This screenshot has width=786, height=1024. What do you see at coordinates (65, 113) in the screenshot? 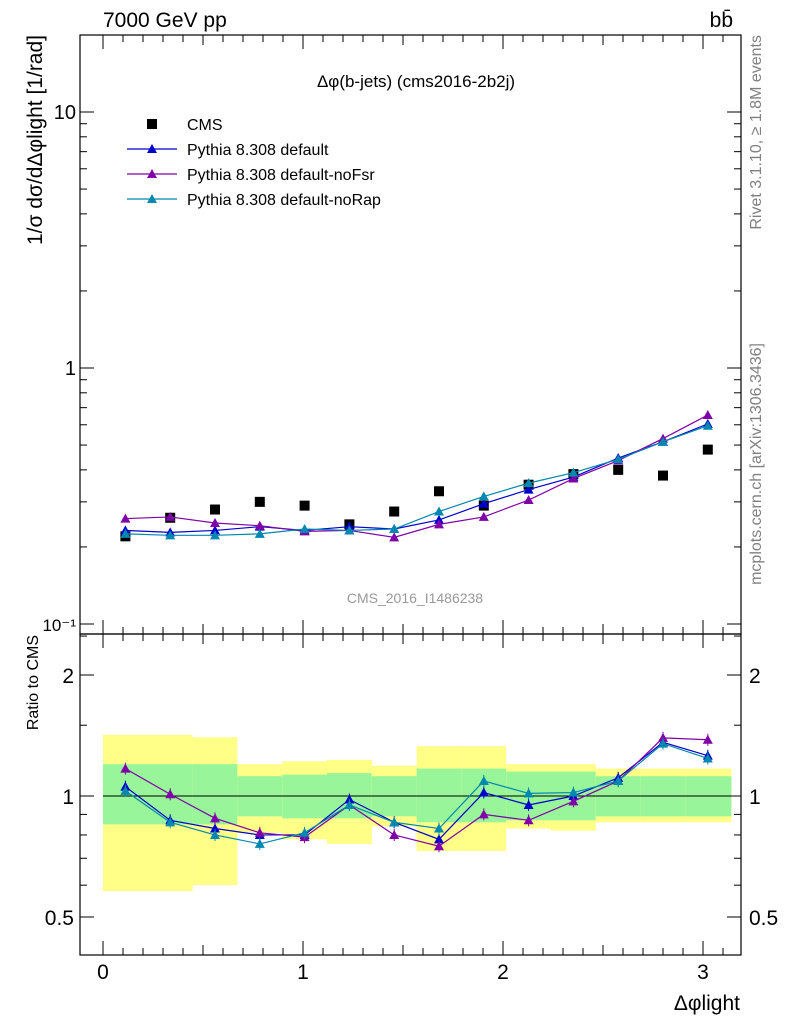
I see `y-tick-label: 10` at bounding box center [65, 113].